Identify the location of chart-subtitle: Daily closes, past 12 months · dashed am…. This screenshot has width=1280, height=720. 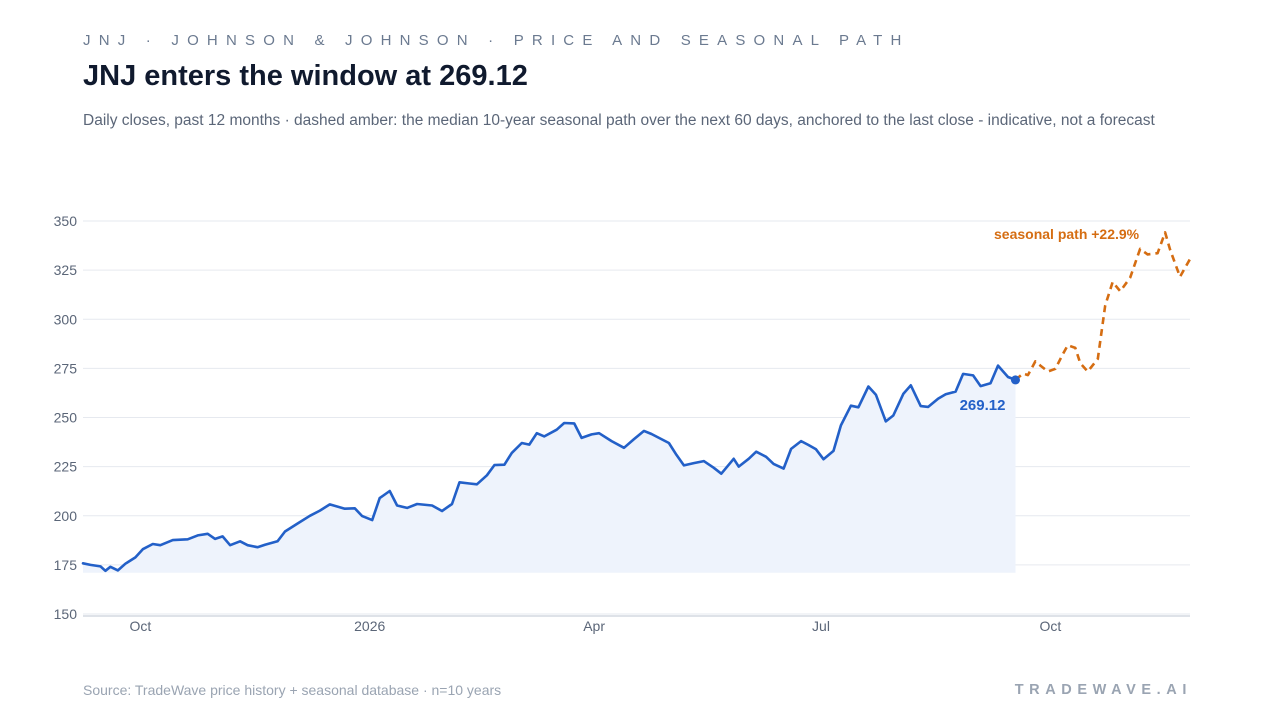
(619, 120).